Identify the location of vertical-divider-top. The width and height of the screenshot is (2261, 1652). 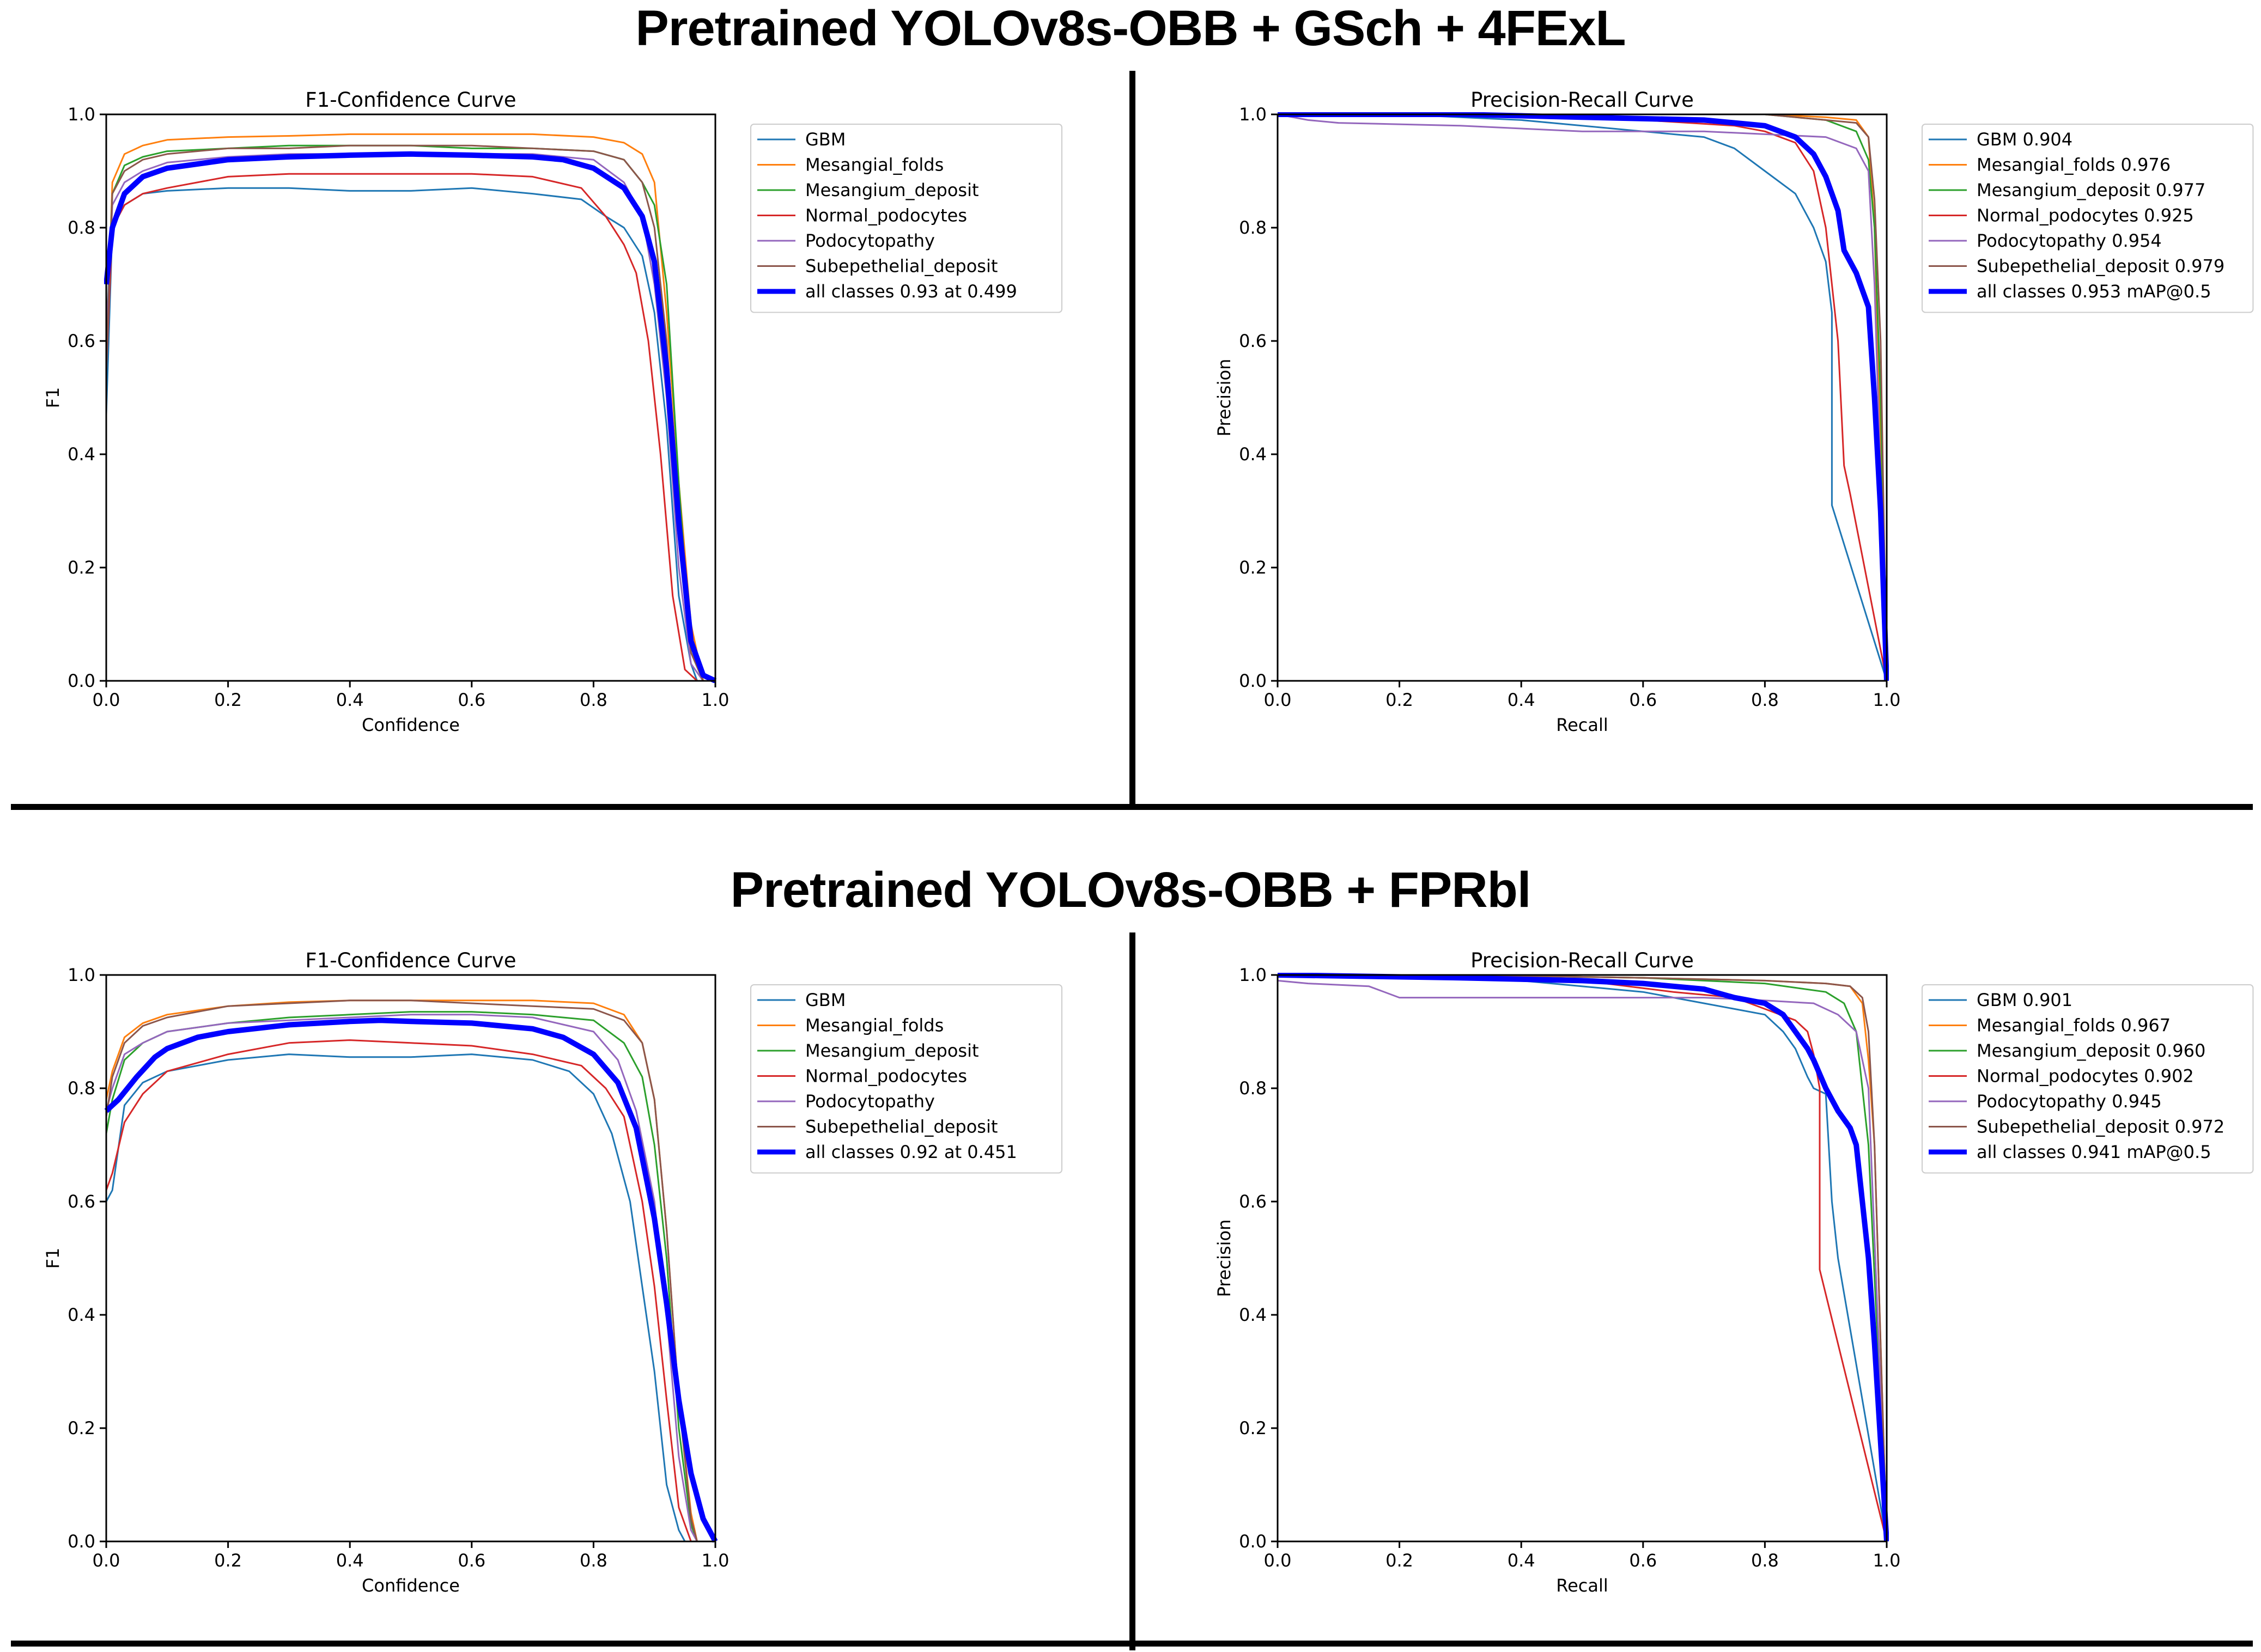
(1132, 438).